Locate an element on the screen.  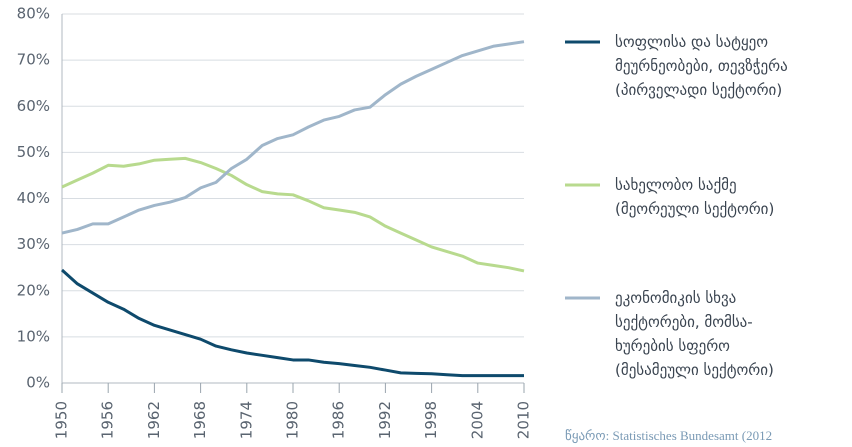
source-note: წყარო: Statistisches Bundesamt (2012 is located at coordinates (668, 436).